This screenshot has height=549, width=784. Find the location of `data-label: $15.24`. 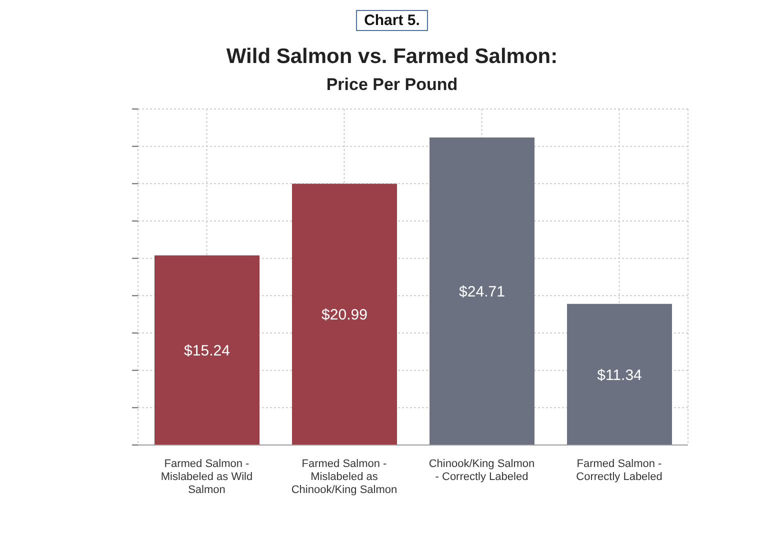

data-label: $15.24 is located at coordinates (207, 351).